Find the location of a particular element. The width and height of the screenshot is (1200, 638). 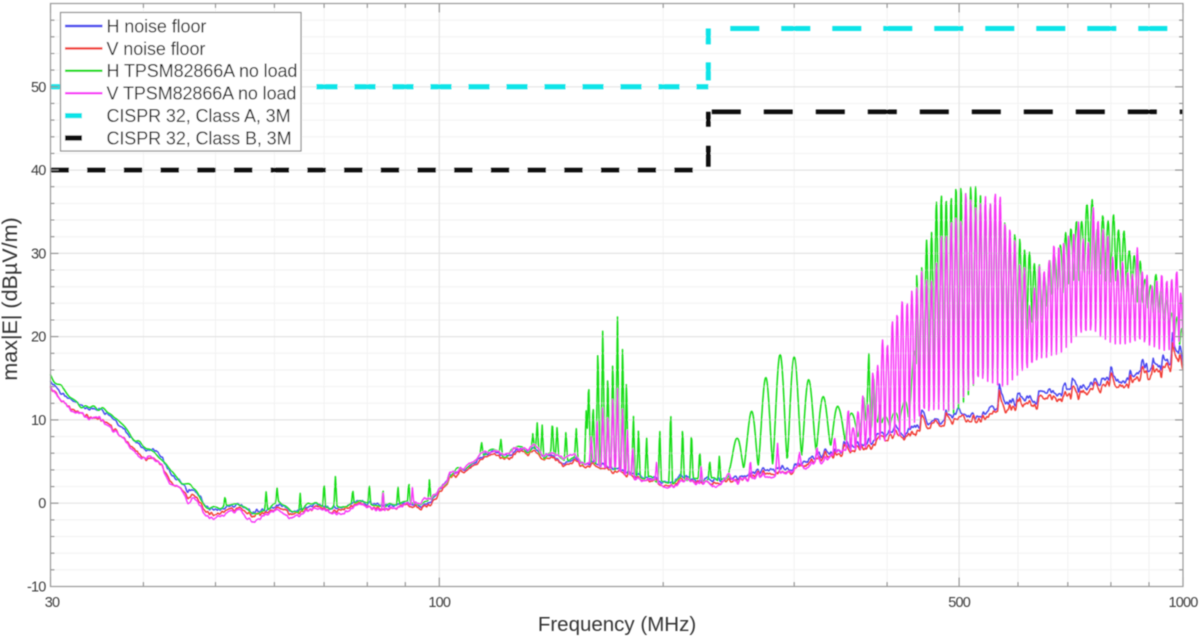

svg-text: 1000 is located at coordinates (1183, 603).